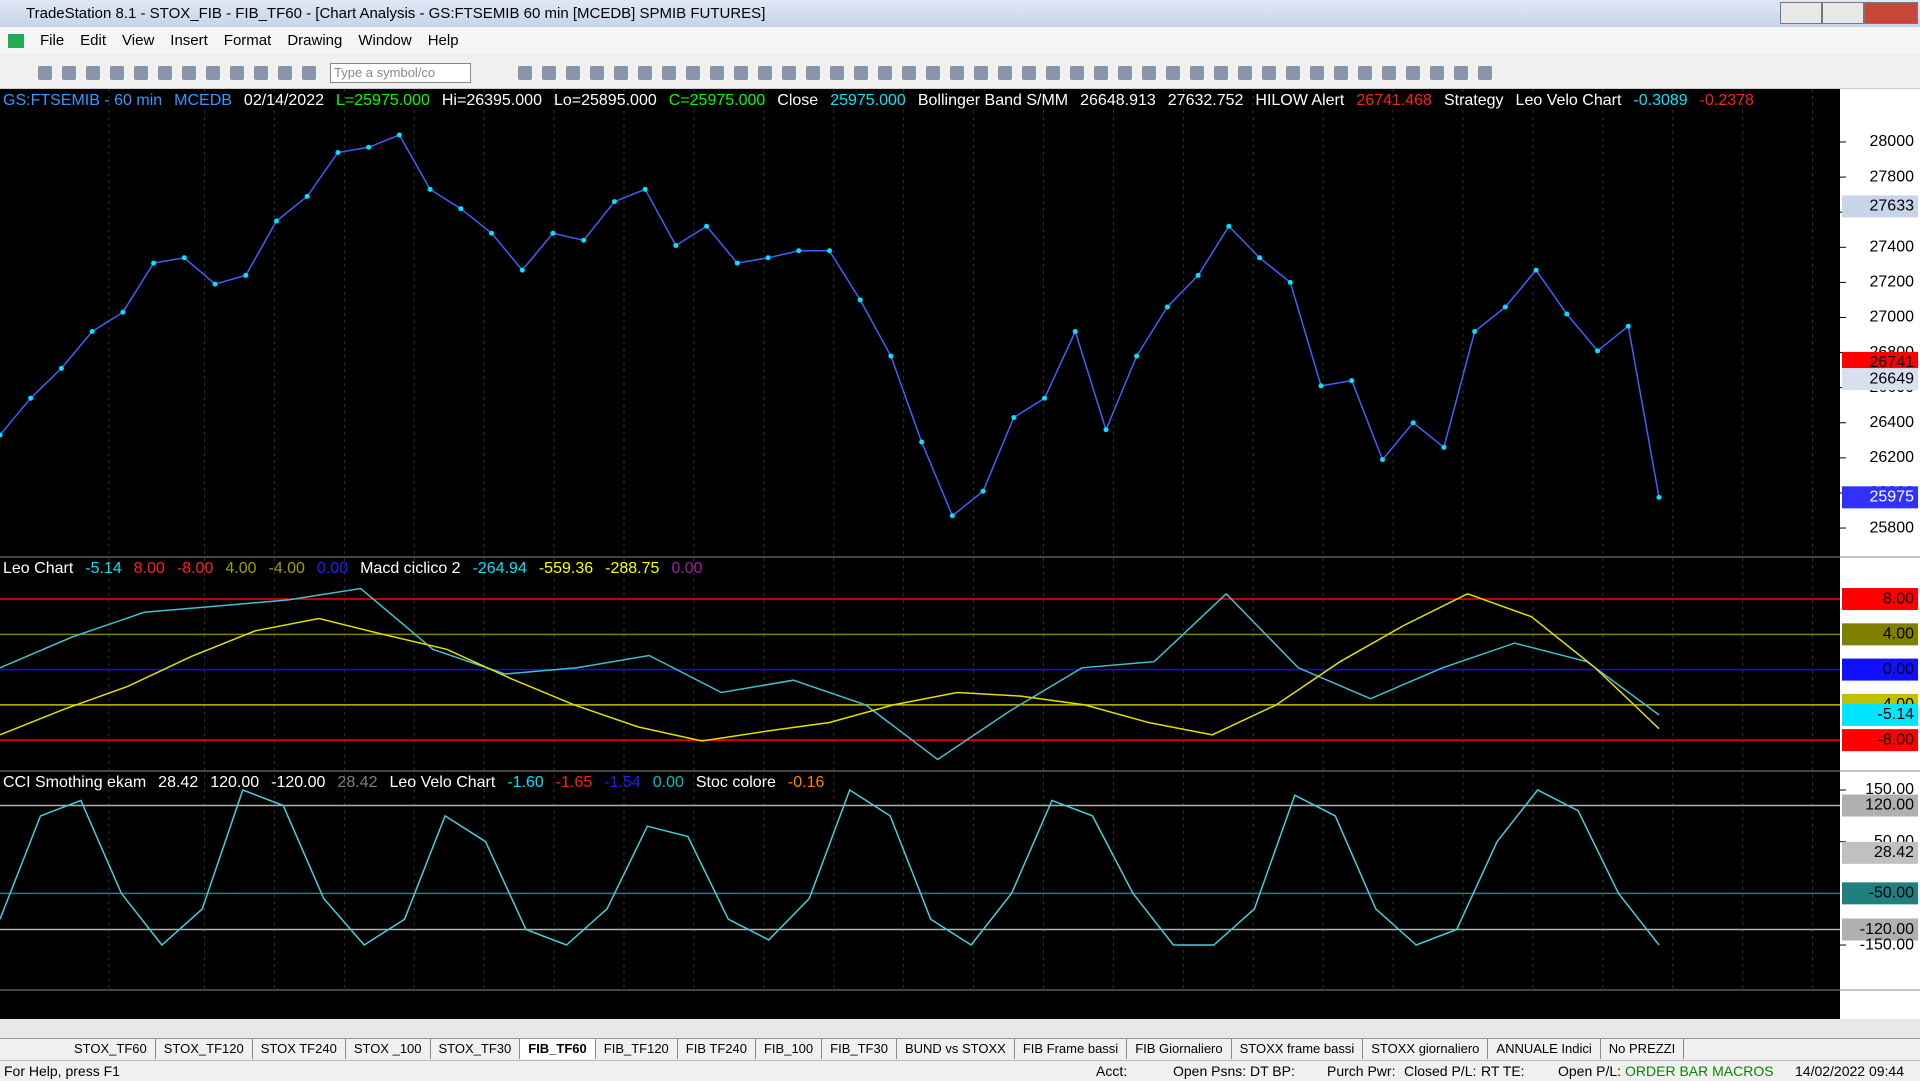 The image size is (1920, 1081). Describe the element at coordinates (111, 1049) in the screenshot. I see `tab: STOX_TF60` at that location.